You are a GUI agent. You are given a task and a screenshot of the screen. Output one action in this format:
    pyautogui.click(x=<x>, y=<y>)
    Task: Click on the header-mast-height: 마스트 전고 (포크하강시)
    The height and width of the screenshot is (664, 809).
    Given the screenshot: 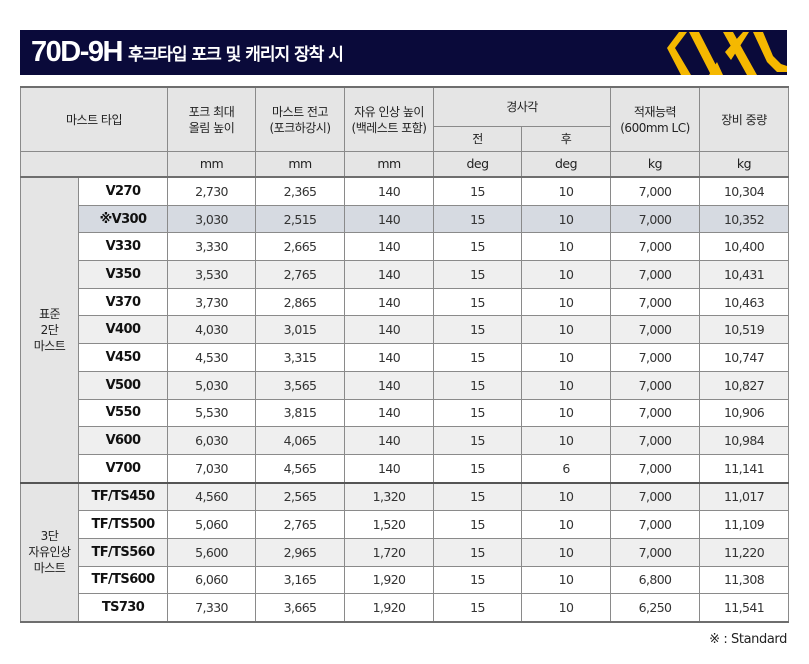 What is the action you would take?
    pyautogui.click(x=300, y=119)
    